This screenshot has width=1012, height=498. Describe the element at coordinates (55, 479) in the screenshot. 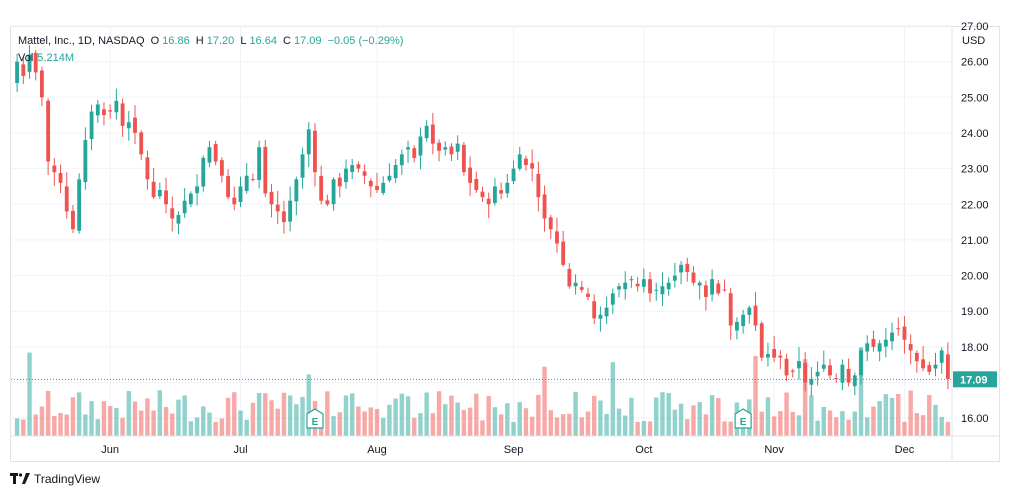

I see `brand-footer: TradingView` at that location.